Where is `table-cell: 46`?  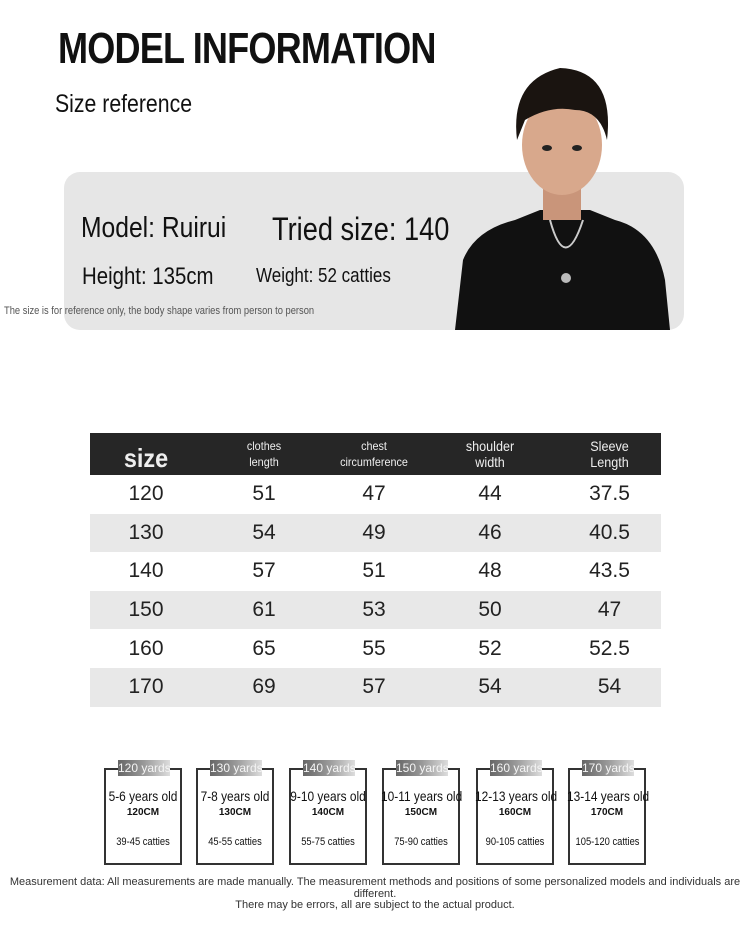 table-cell: 46 is located at coordinates (490, 532).